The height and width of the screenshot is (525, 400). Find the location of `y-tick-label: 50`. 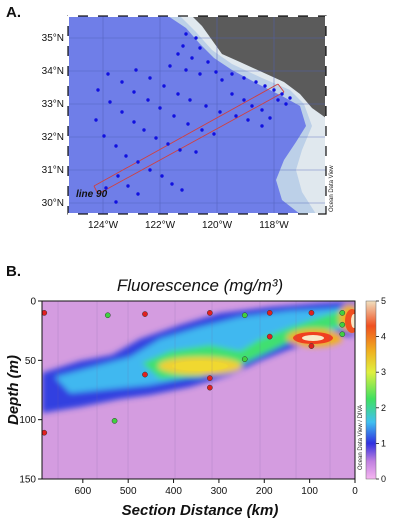

y-tick-label: 50 is located at coordinates (31, 361).